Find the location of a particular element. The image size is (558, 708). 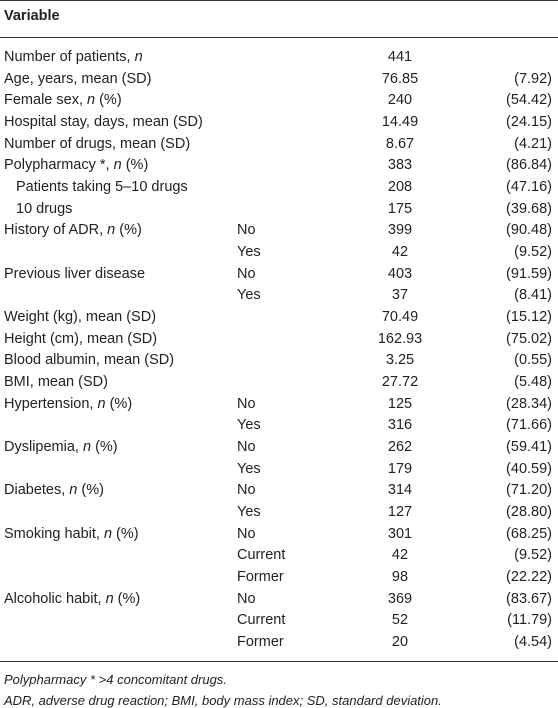

row-value: 14.49 is located at coordinates (400, 122).